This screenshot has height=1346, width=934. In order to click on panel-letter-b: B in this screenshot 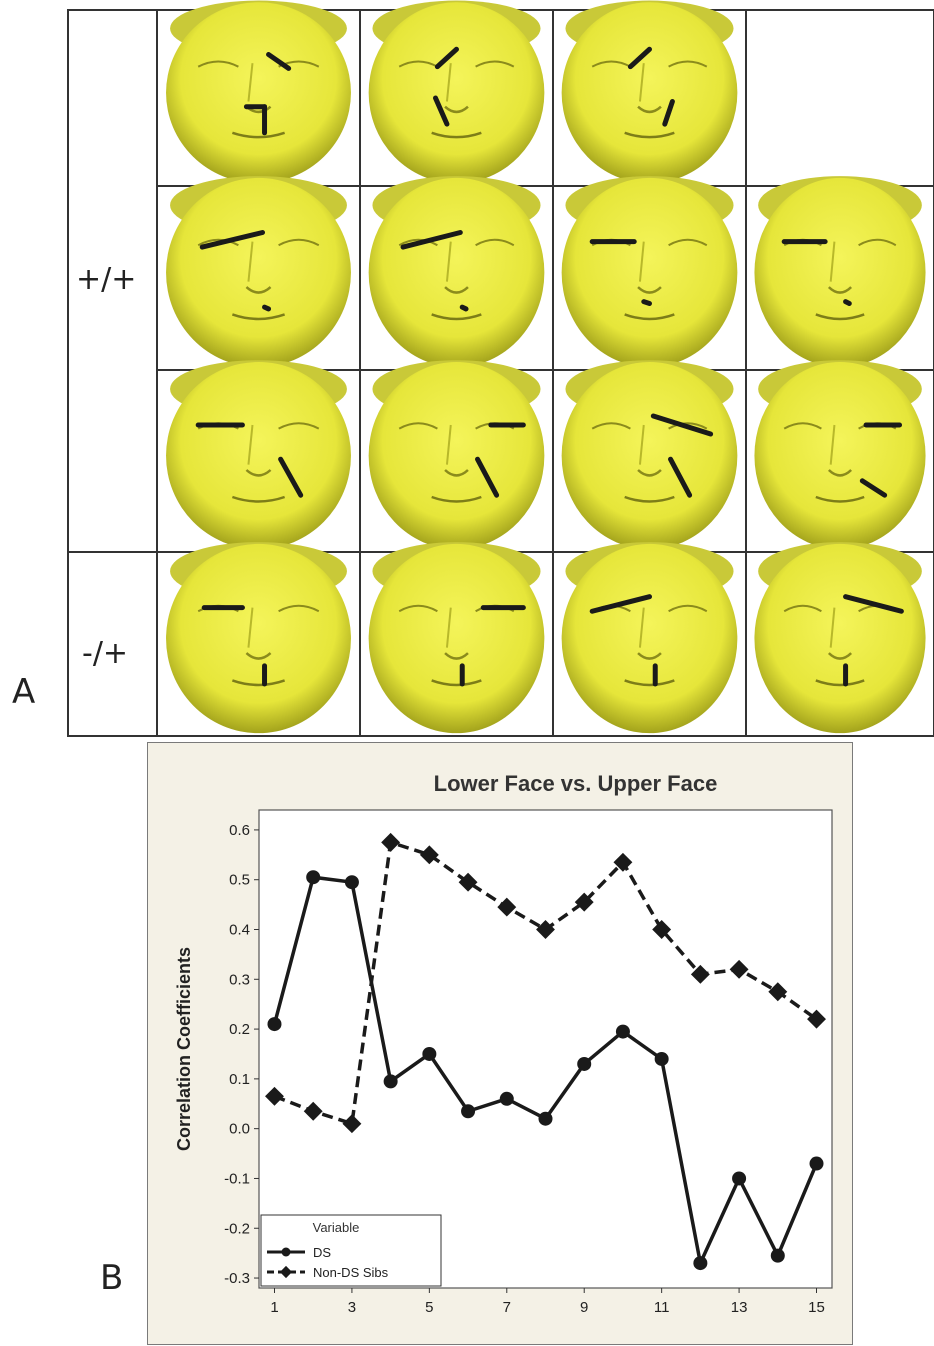, I will do `click(112, 1278)`.